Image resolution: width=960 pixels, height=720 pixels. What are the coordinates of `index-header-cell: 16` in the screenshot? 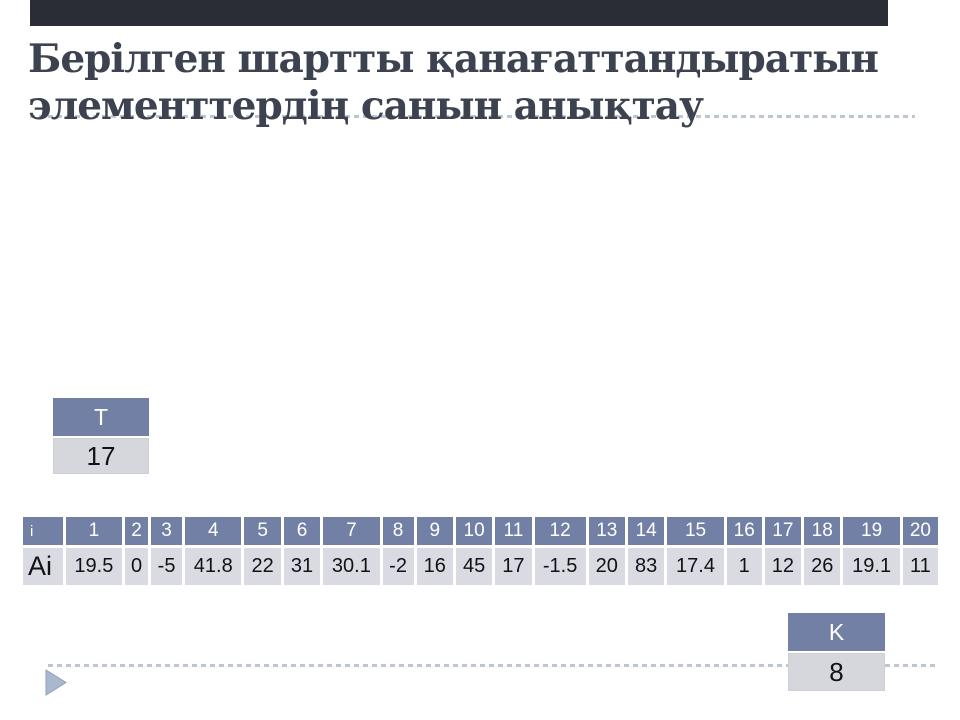 It's located at (744, 531).